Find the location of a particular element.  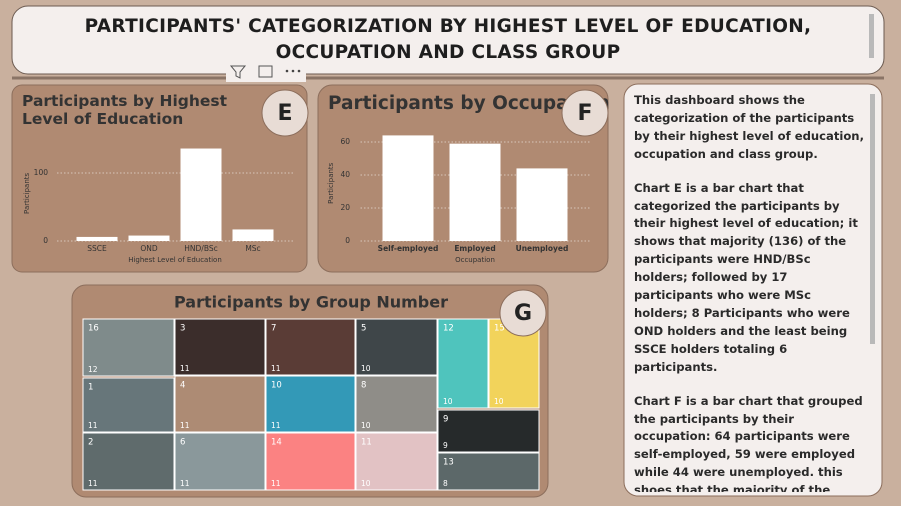

chart-title: Participants by Group Number is located at coordinates (311, 302).